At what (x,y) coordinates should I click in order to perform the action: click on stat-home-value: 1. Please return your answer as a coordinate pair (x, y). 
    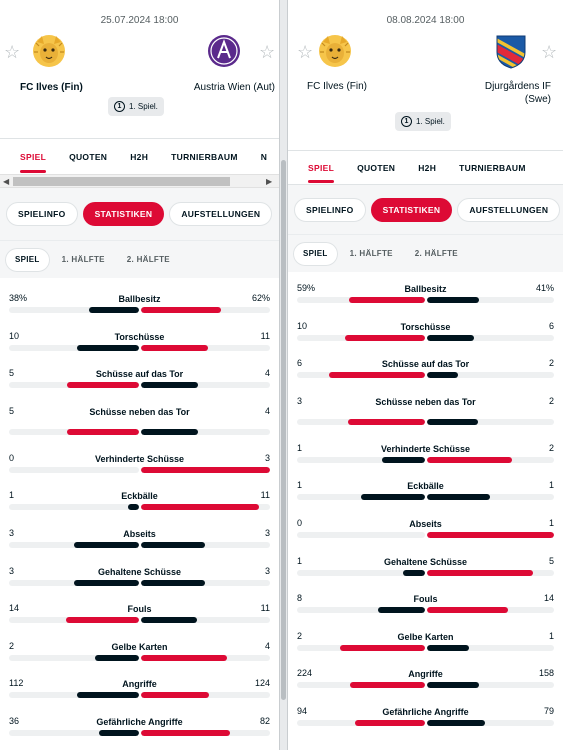
    Looking at the image, I should click on (300, 447).